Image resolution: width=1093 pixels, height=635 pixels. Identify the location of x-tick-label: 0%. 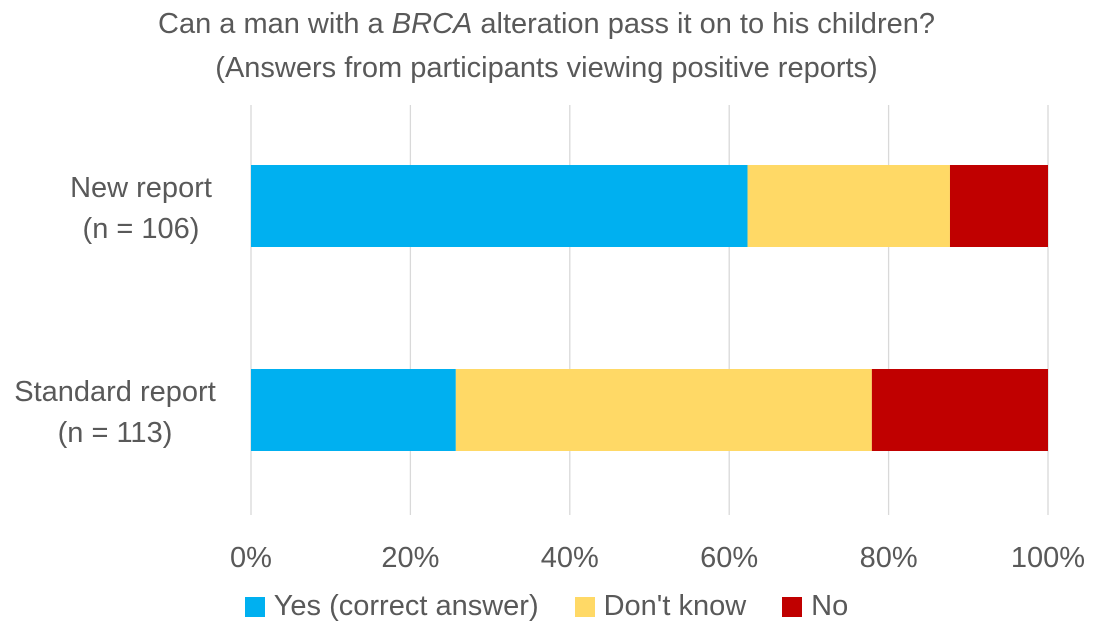
(251, 558).